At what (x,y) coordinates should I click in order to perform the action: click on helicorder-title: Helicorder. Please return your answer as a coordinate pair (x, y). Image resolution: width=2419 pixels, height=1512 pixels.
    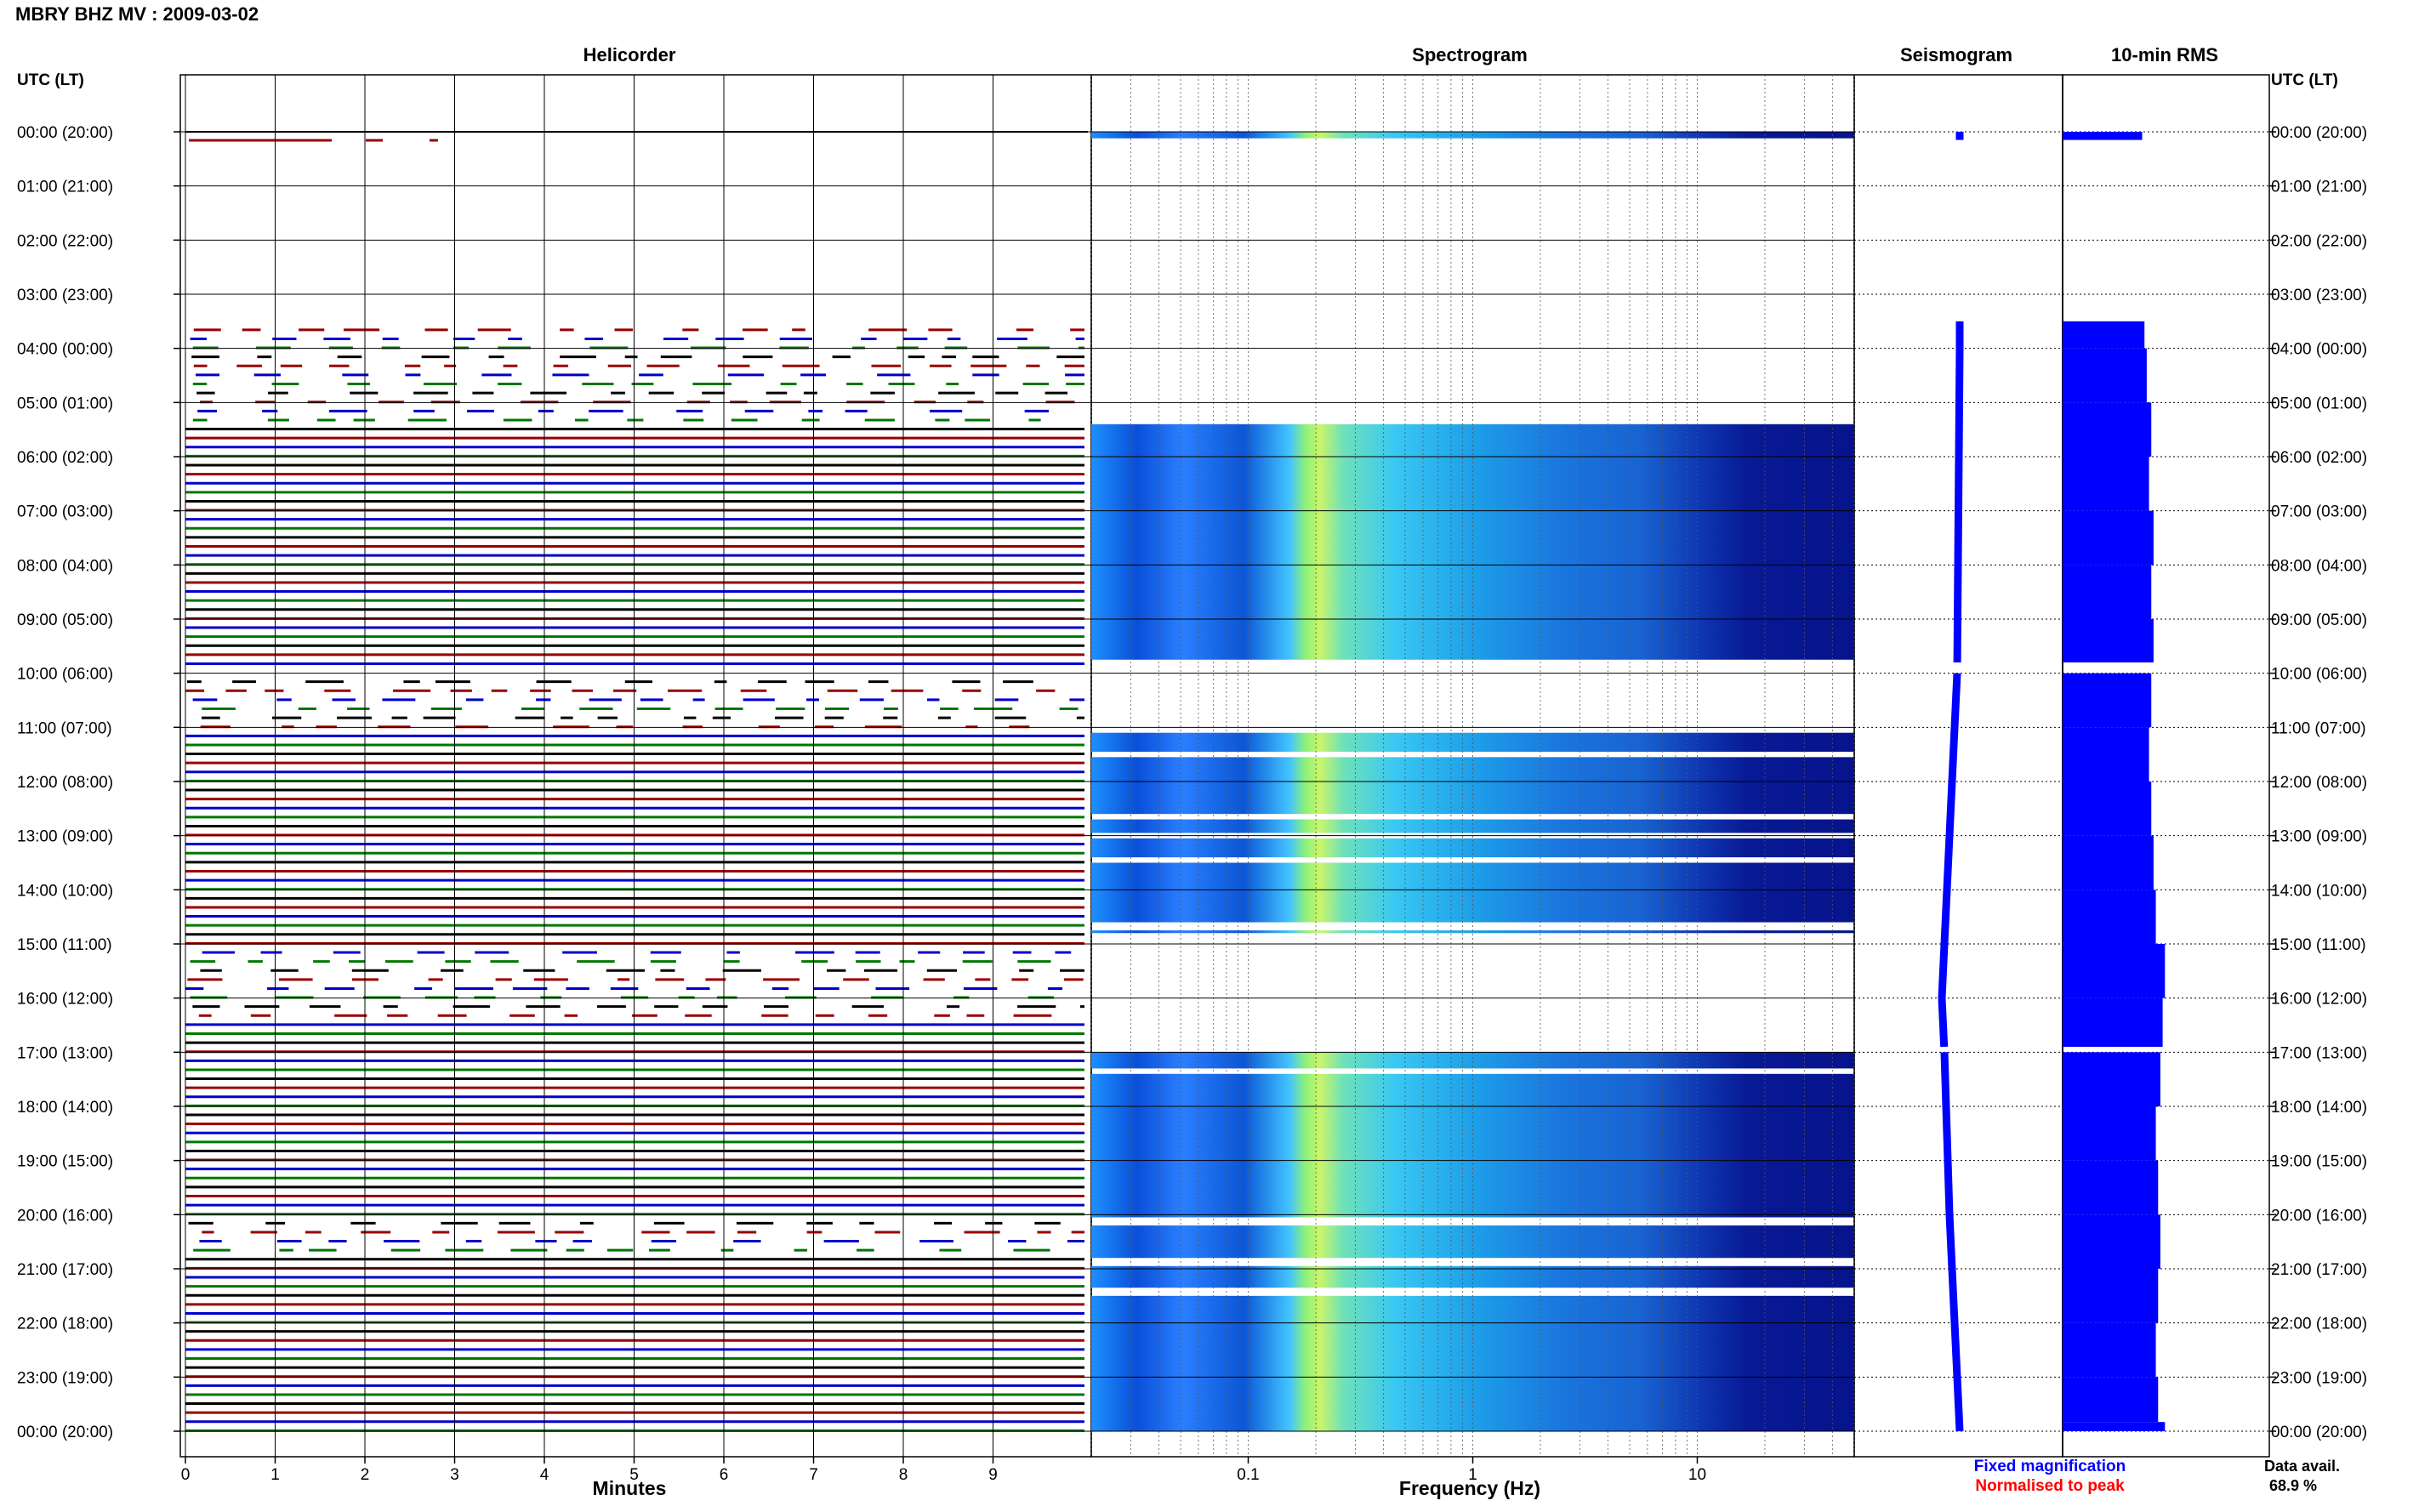
    Looking at the image, I should click on (629, 54).